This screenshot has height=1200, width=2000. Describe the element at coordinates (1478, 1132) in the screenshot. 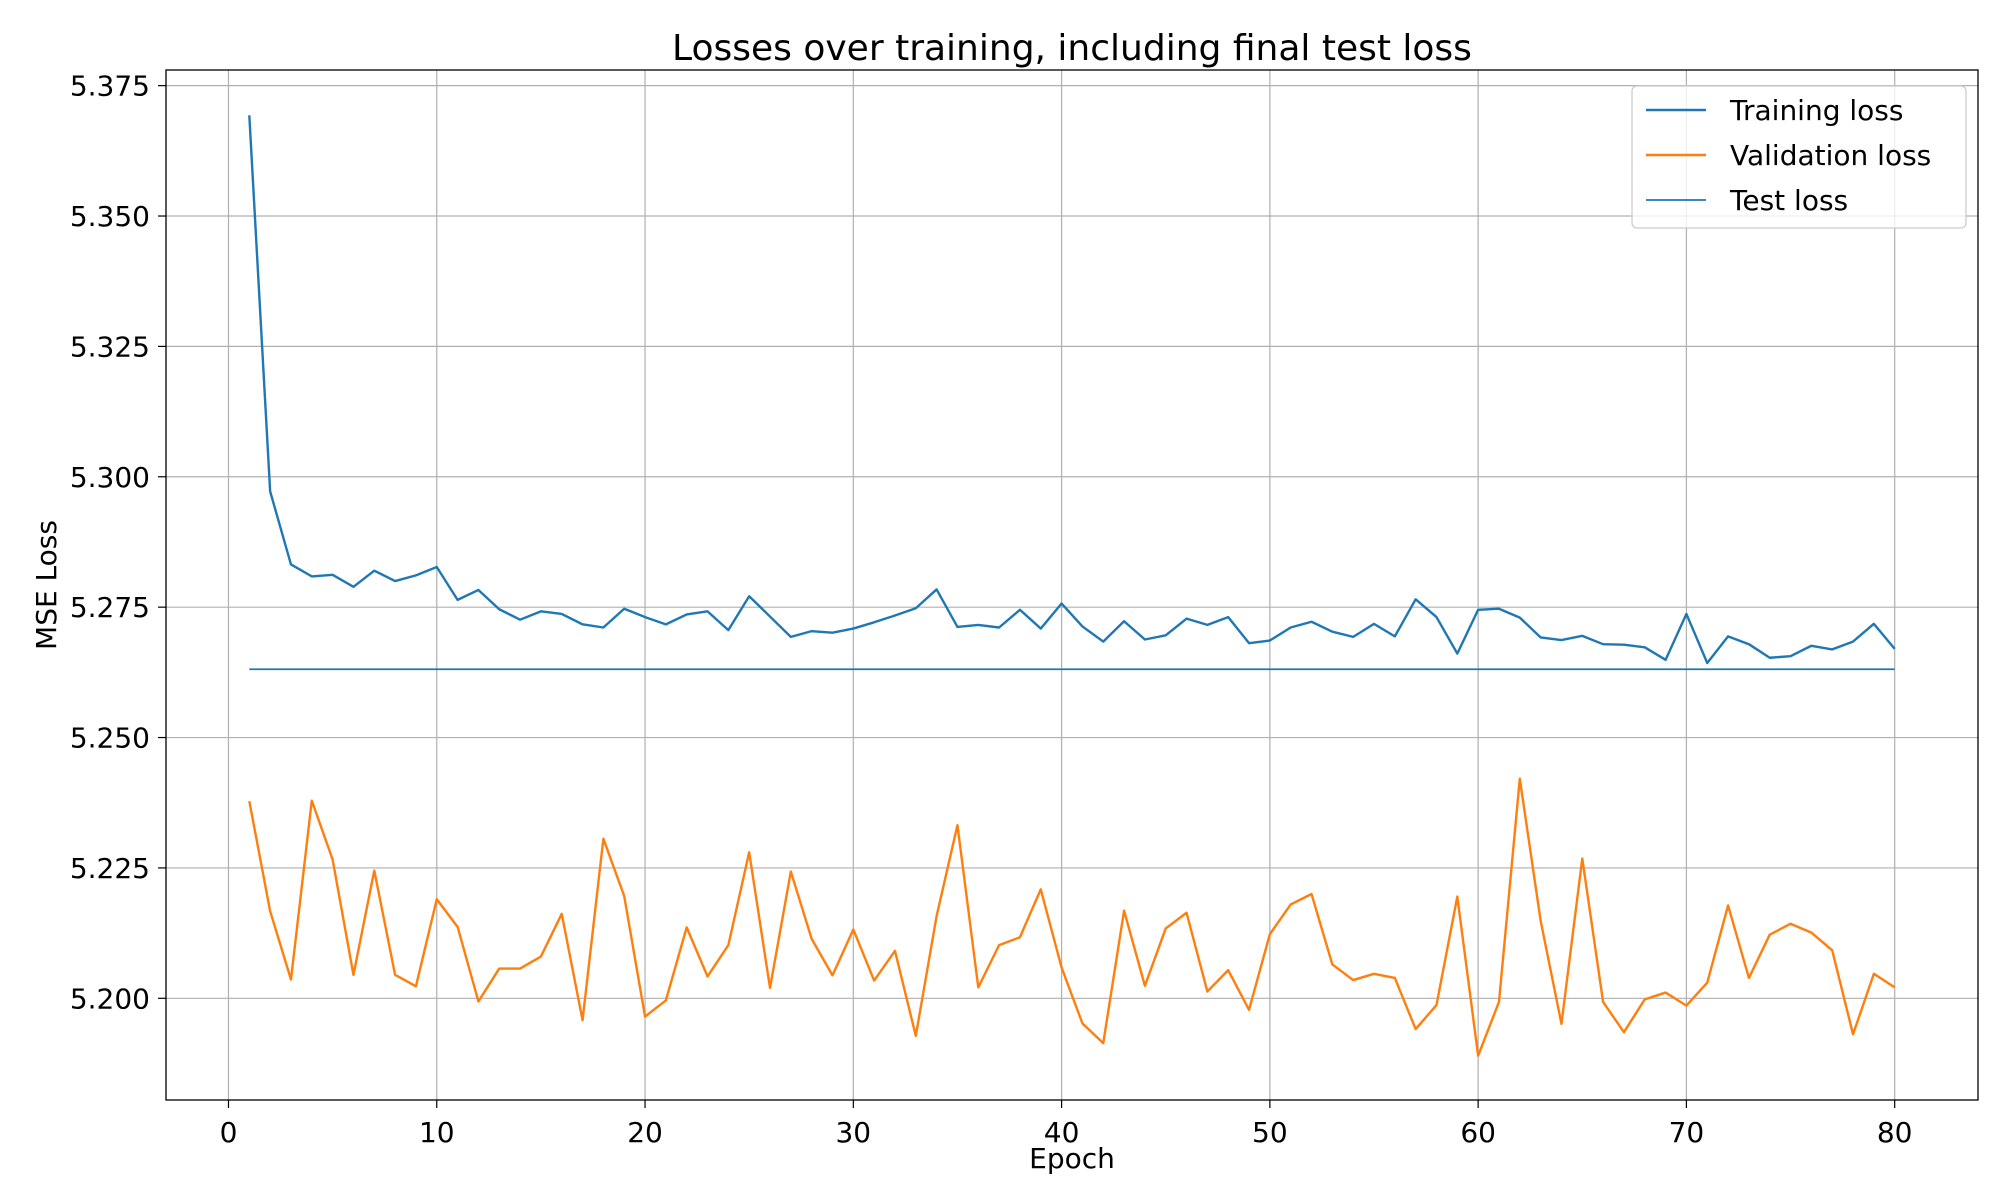

I see `x-tick-label: 60` at that location.